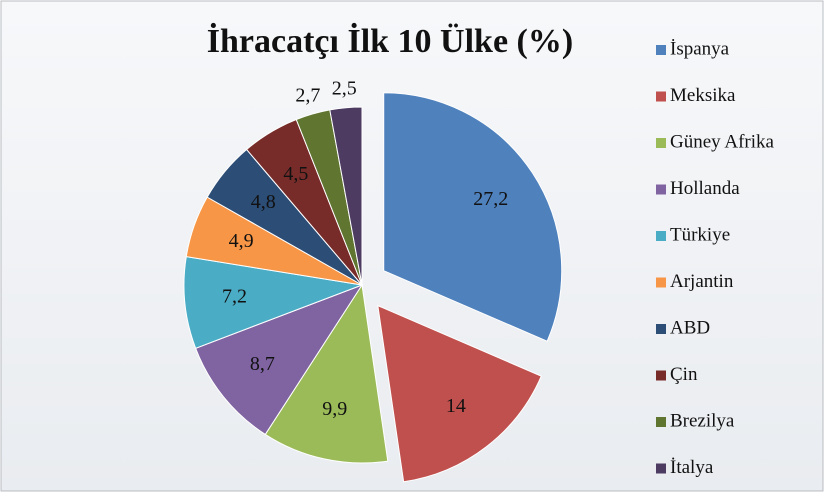  Describe the element at coordinates (456, 406) in the screenshot. I see `data-label: 14` at that location.